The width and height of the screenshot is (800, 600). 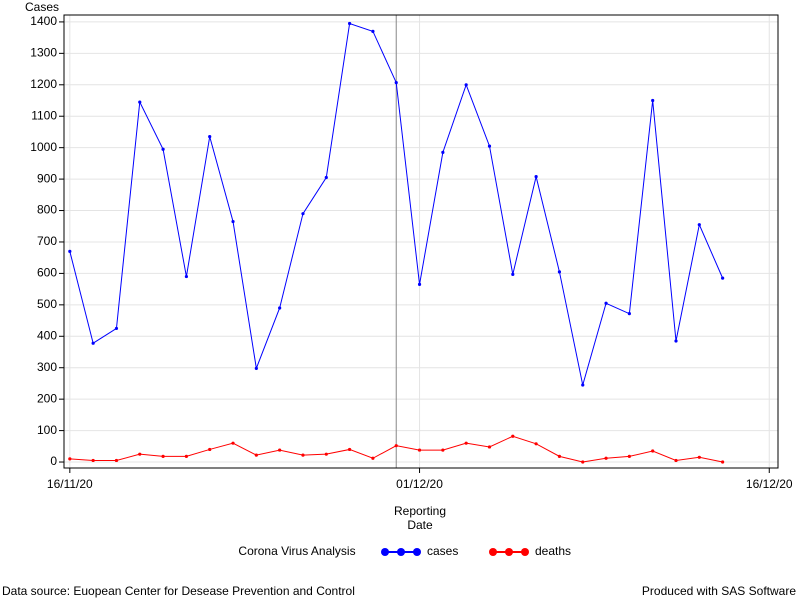 What do you see at coordinates (47, 178) in the screenshot?
I see `y-tick-label: 900` at bounding box center [47, 178].